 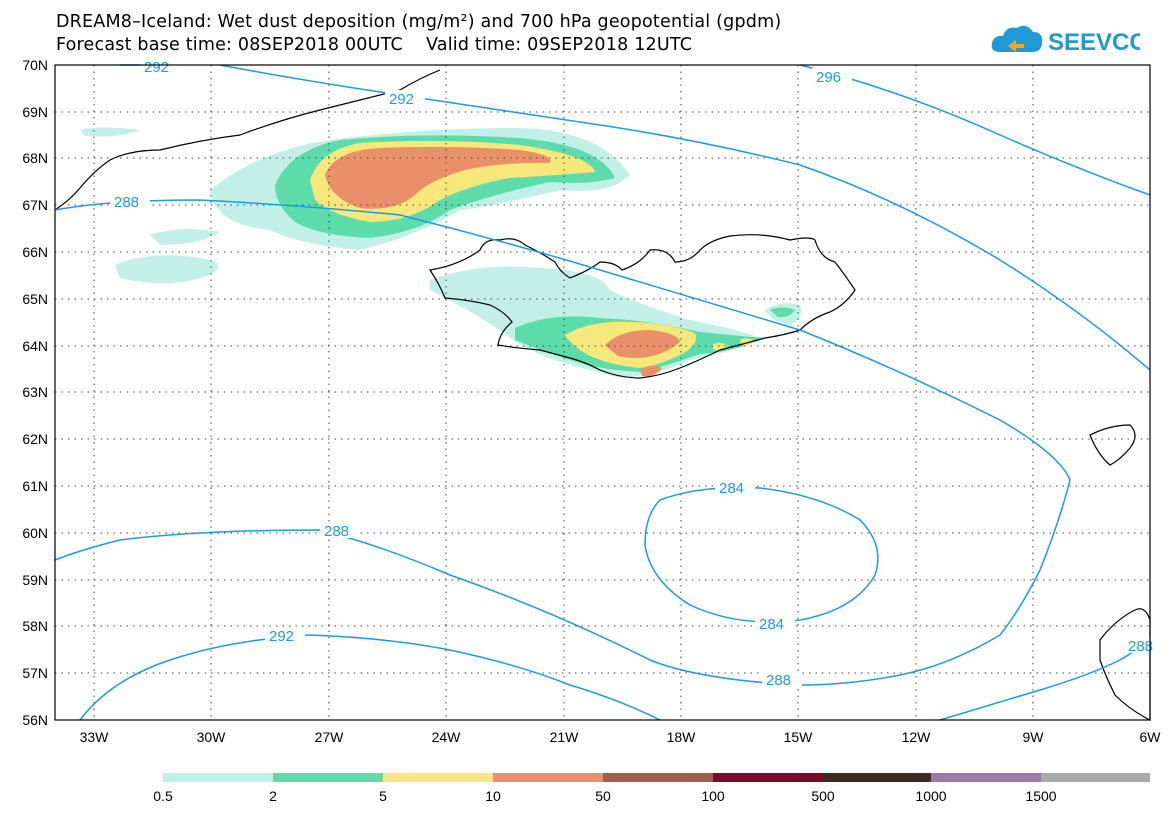 What do you see at coordinates (565, 737) in the screenshot?
I see `lon-label: 21W` at bounding box center [565, 737].